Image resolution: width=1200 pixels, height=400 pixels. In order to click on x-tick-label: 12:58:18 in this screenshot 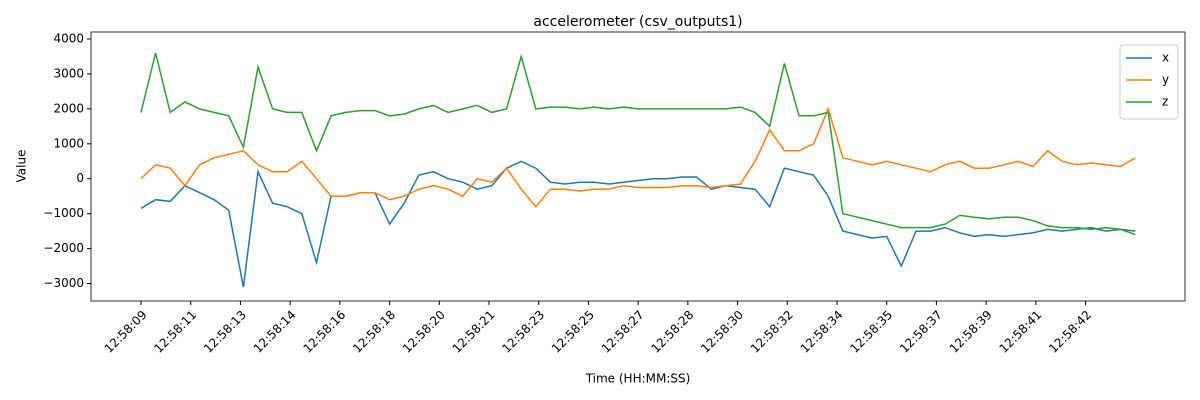, I will do `click(374, 332)`.